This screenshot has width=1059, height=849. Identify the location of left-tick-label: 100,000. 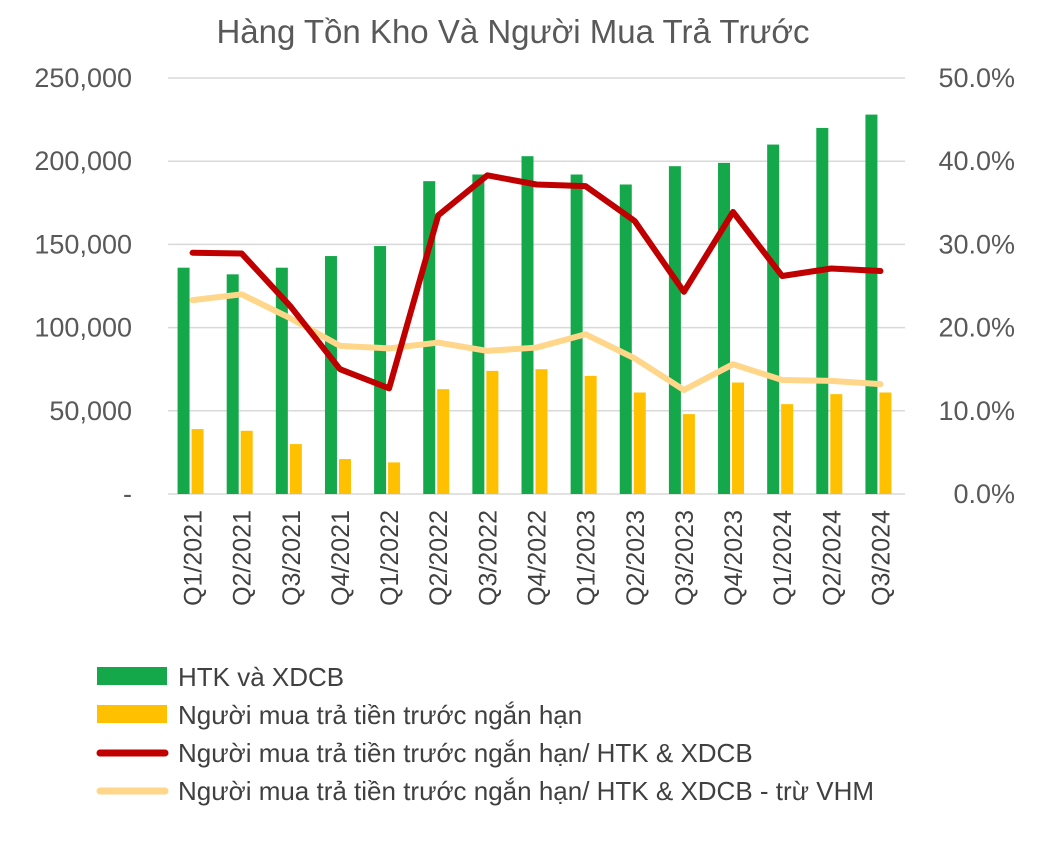
(83, 328).